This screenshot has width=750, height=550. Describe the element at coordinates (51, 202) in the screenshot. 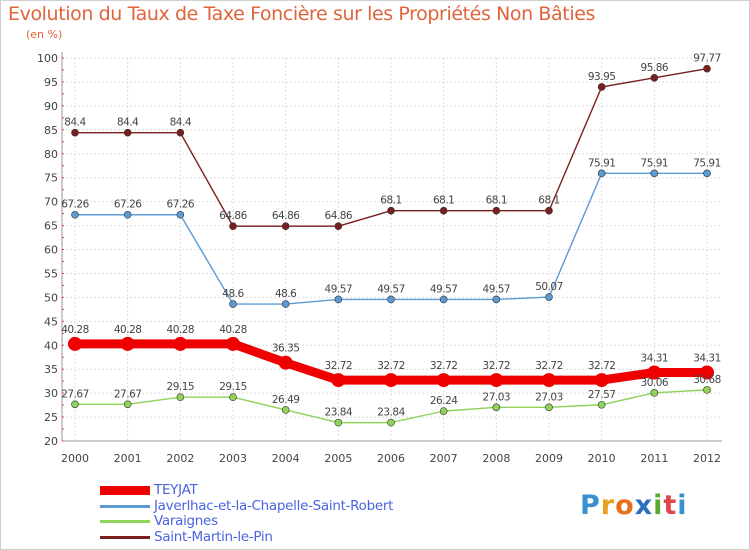

I see `y-tick-label: 70` at that location.